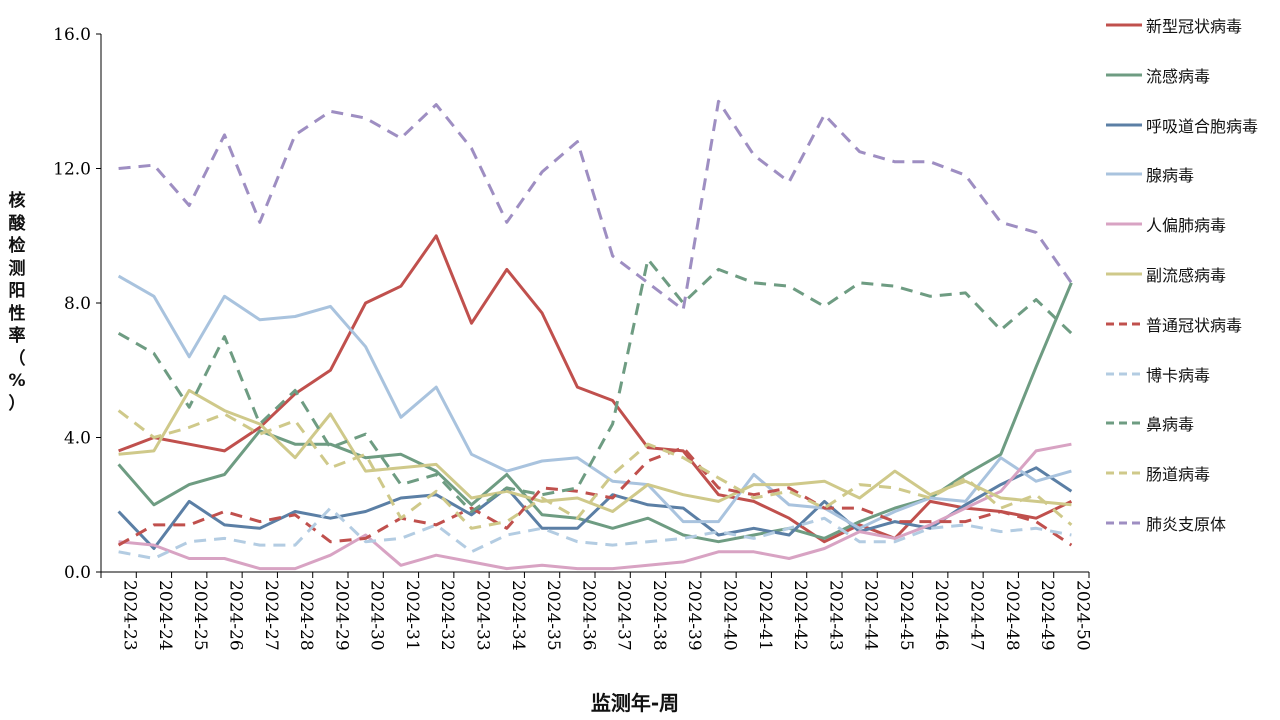  Describe the element at coordinates (483, 615) in the screenshot. I see `x-tick-label: 2024-33` at that location.